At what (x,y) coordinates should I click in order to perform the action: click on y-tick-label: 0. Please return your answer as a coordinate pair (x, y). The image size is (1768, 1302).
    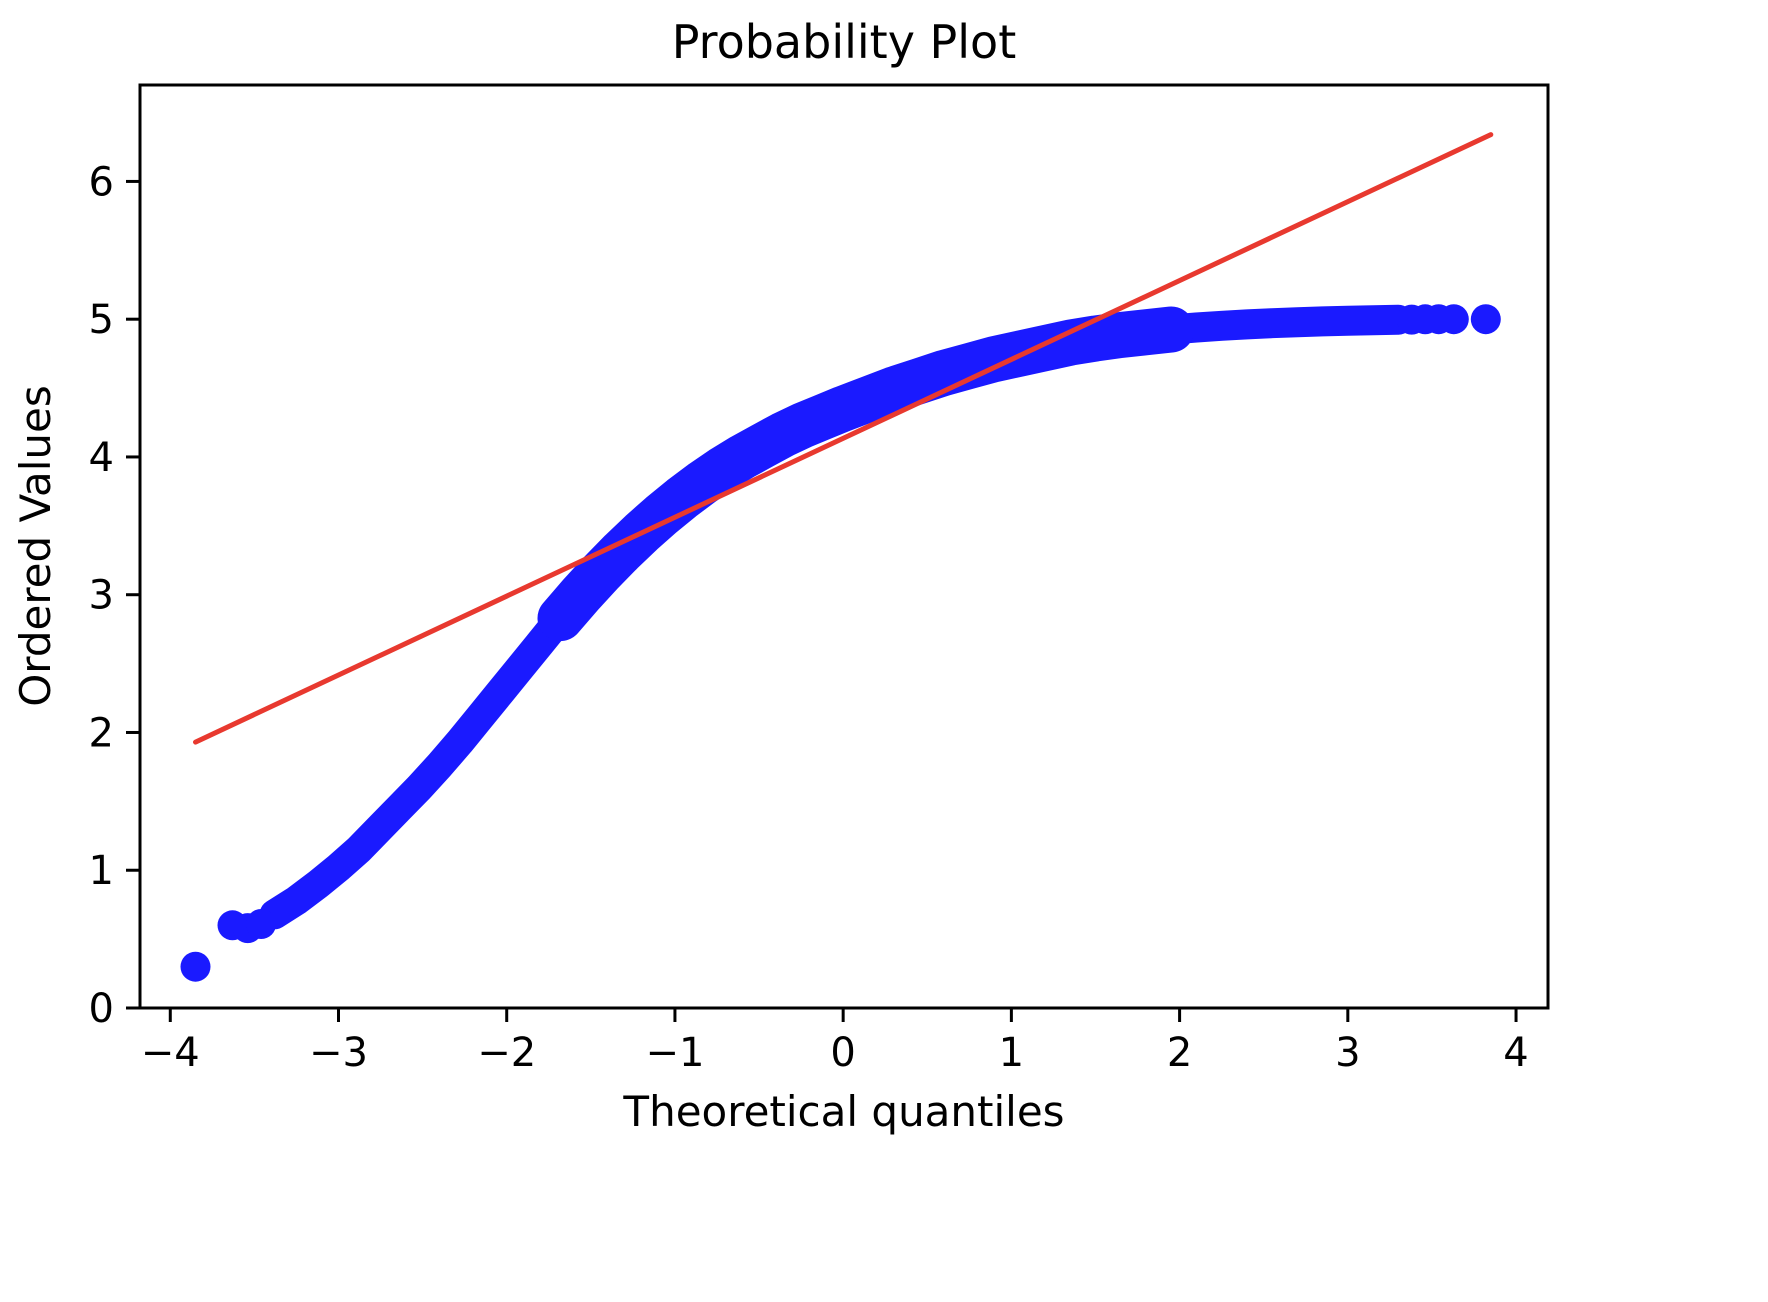
    Looking at the image, I should click on (101, 1009).